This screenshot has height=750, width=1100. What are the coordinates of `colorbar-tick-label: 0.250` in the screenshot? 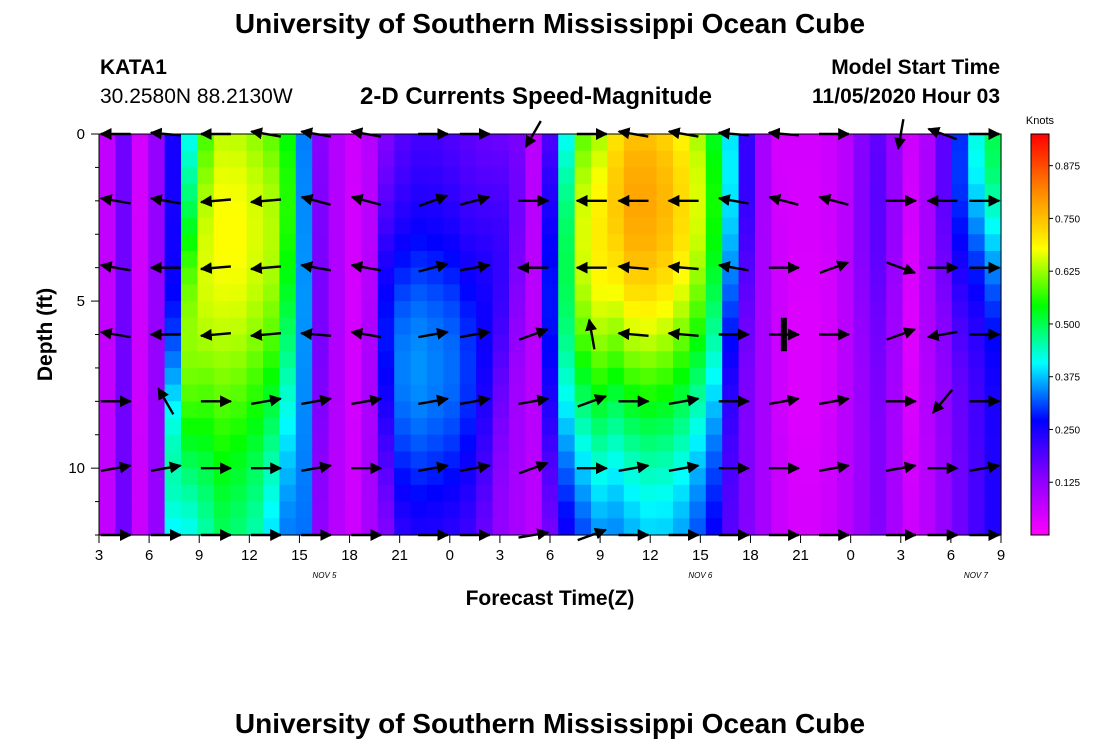 It's located at (1067, 430).